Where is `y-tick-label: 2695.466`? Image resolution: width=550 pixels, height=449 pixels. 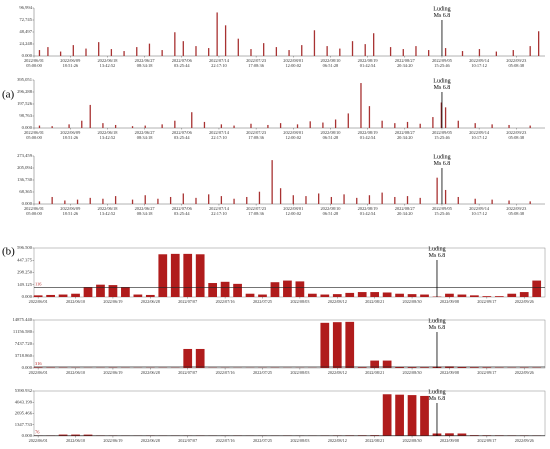
y-tick-label: 2695.466 is located at coordinates (24, 413).